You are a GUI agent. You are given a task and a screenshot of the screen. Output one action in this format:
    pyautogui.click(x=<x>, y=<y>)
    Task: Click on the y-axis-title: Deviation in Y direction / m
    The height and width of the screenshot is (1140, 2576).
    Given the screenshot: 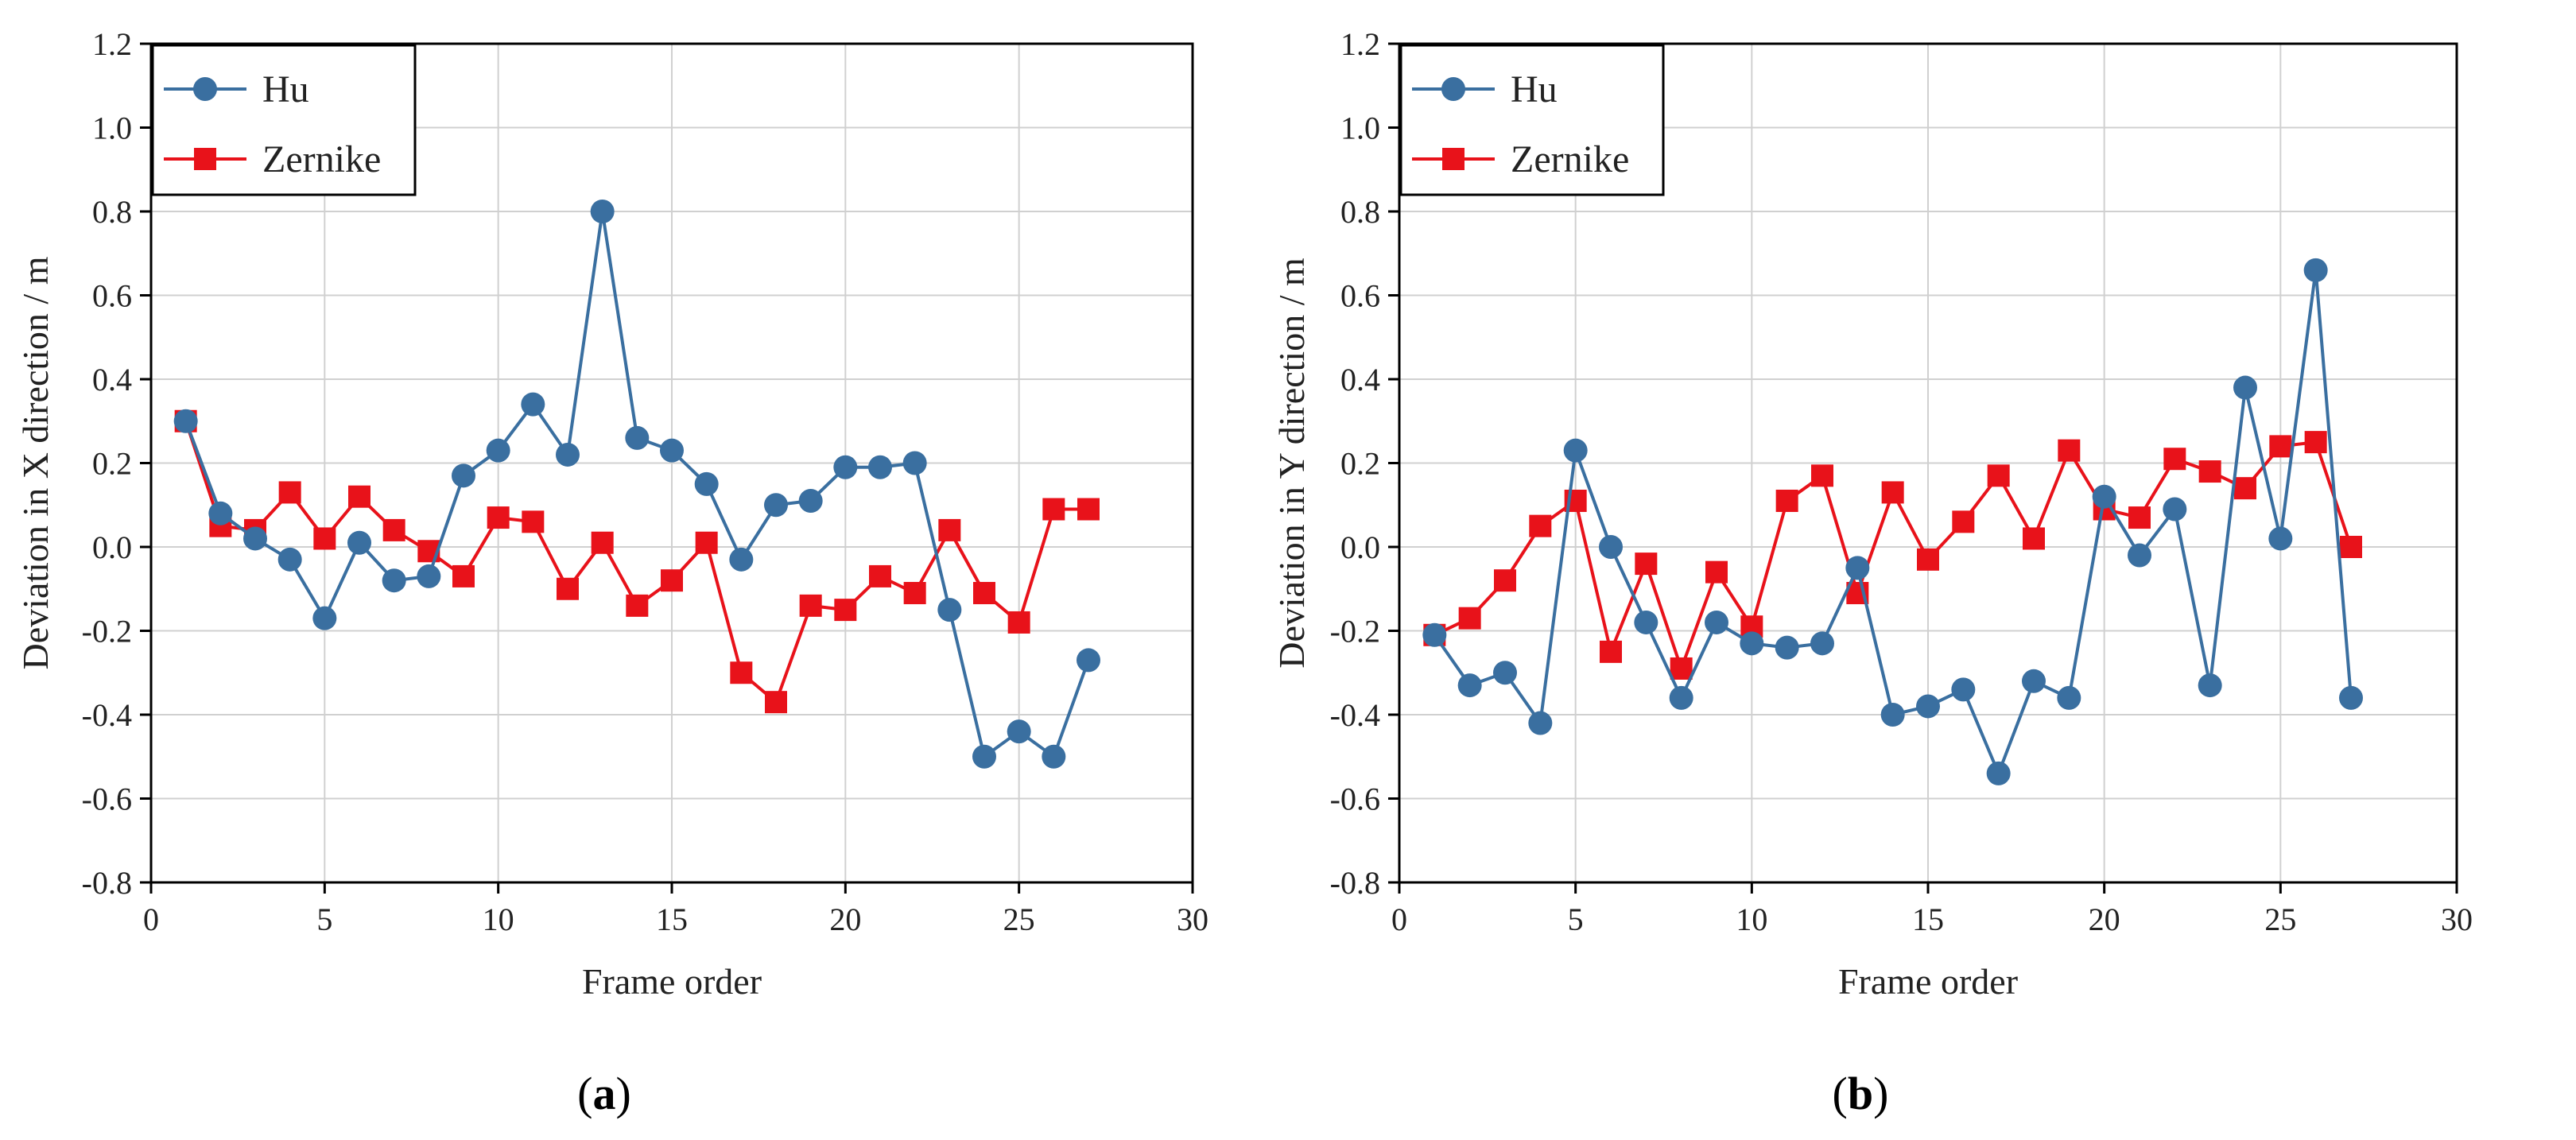 What is the action you would take?
    pyautogui.click(x=1291, y=463)
    